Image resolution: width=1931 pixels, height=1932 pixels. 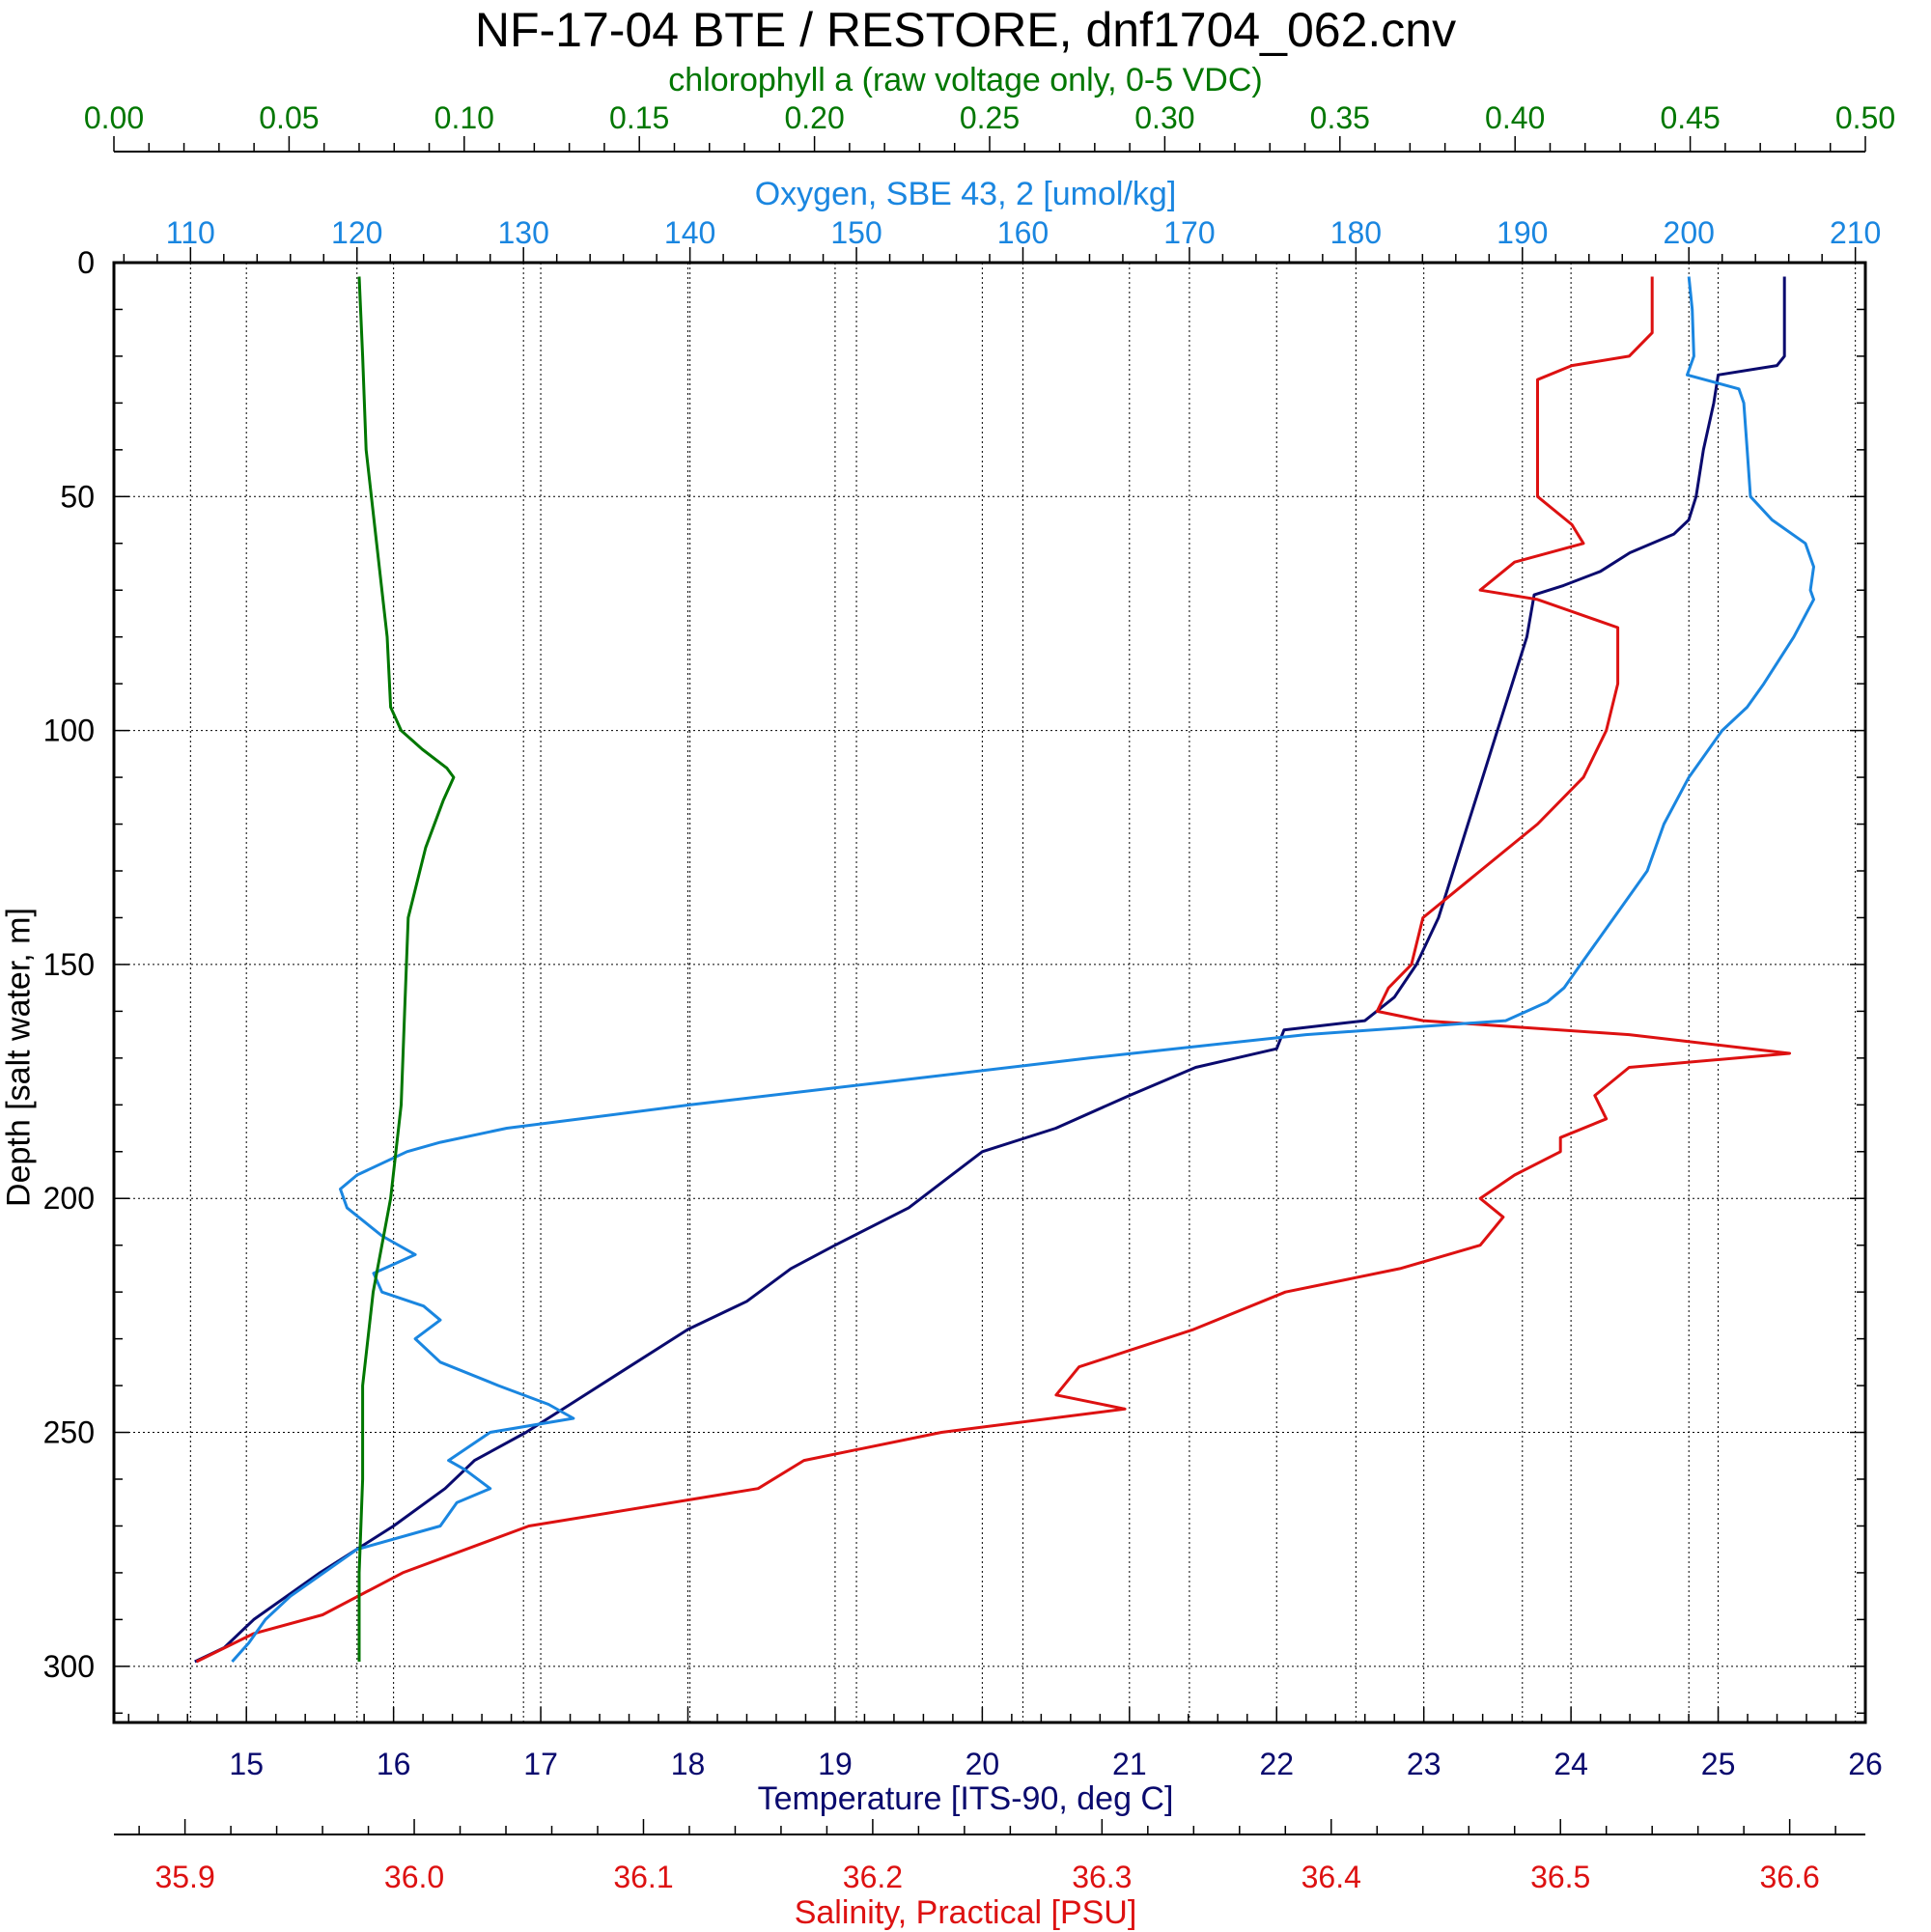 I want to click on chlorophyll-tick-label: 0.40, so click(x=1515, y=118).